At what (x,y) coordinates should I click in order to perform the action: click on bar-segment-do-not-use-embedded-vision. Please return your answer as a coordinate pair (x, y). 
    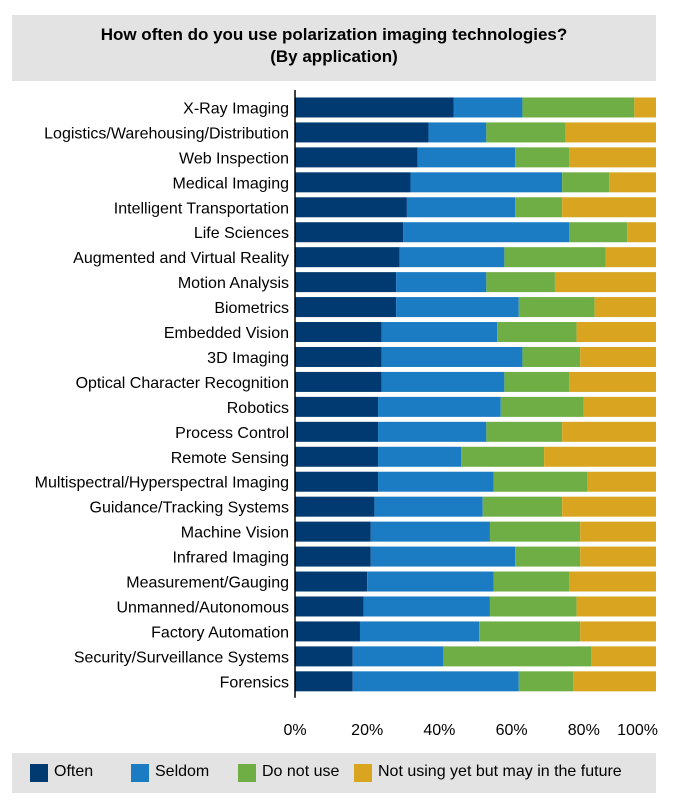
    Looking at the image, I should click on (537, 332).